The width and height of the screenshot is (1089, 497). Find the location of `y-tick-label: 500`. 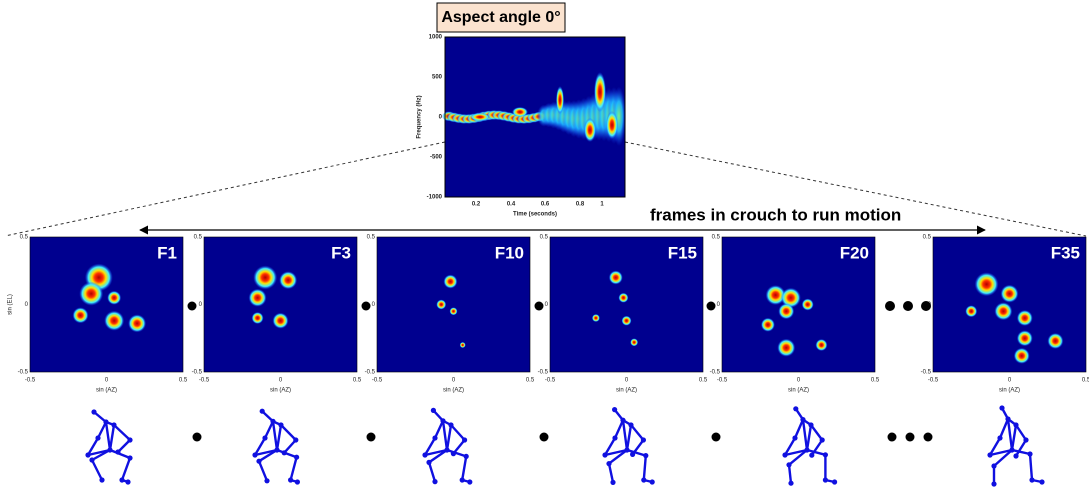

y-tick-label: 500 is located at coordinates (437, 78).